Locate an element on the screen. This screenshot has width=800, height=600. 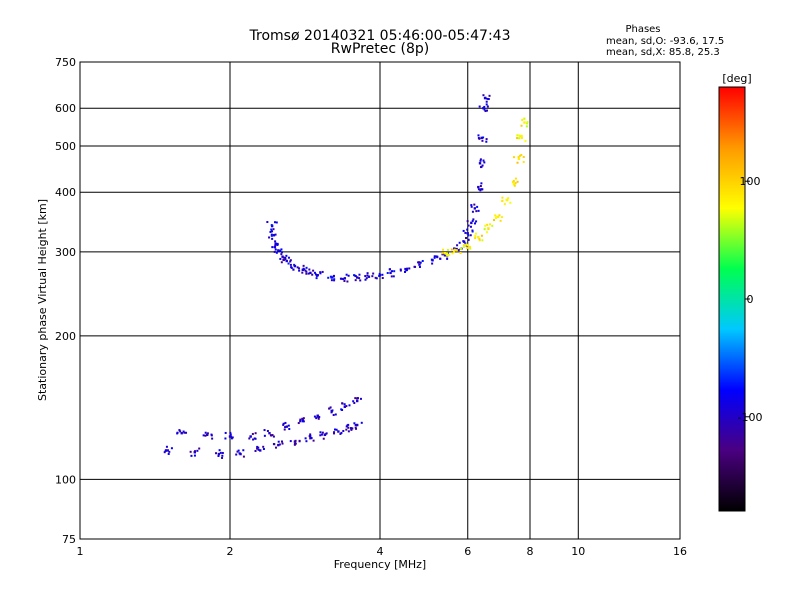
chart-subtitle: RwPretec (8p) is located at coordinates (380, 49).